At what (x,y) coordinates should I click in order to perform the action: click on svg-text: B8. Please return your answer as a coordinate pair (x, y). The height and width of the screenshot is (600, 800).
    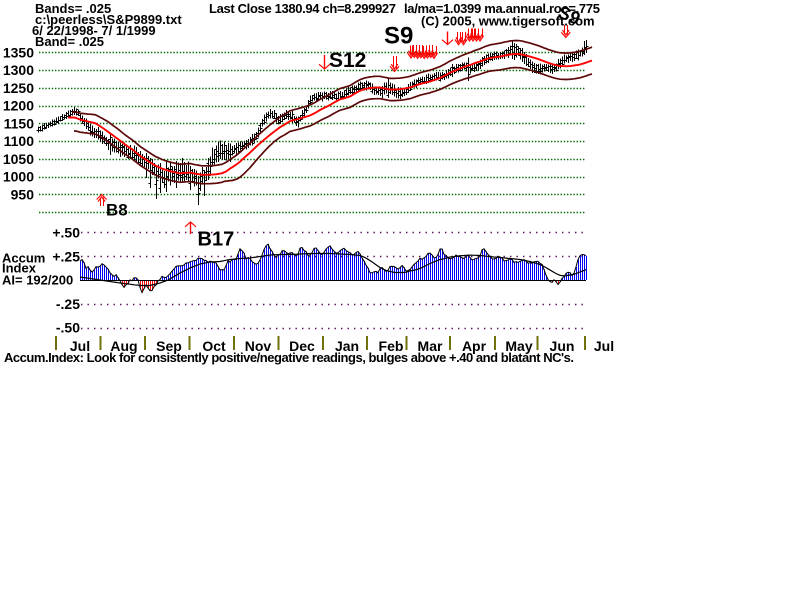
    Looking at the image, I should click on (117, 210).